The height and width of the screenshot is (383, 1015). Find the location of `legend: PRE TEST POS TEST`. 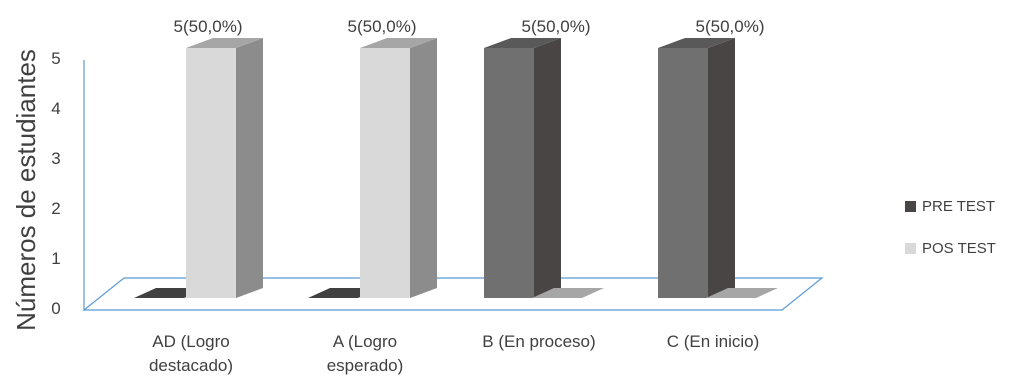

legend: PRE TEST POS TEST is located at coordinates (960, 237).